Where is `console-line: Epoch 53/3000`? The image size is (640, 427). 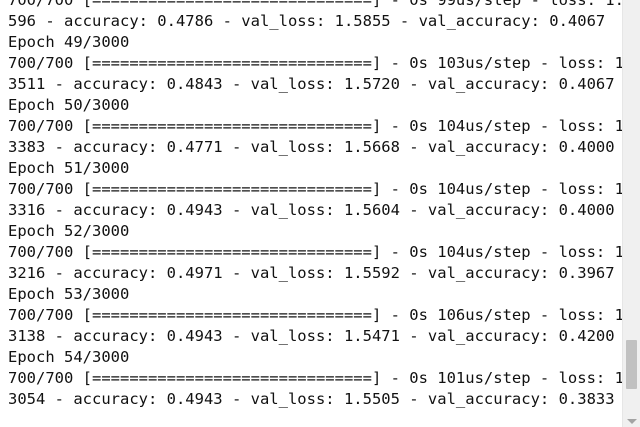
console-line: Epoch 53/3000 is located at coordinates (69, 294).